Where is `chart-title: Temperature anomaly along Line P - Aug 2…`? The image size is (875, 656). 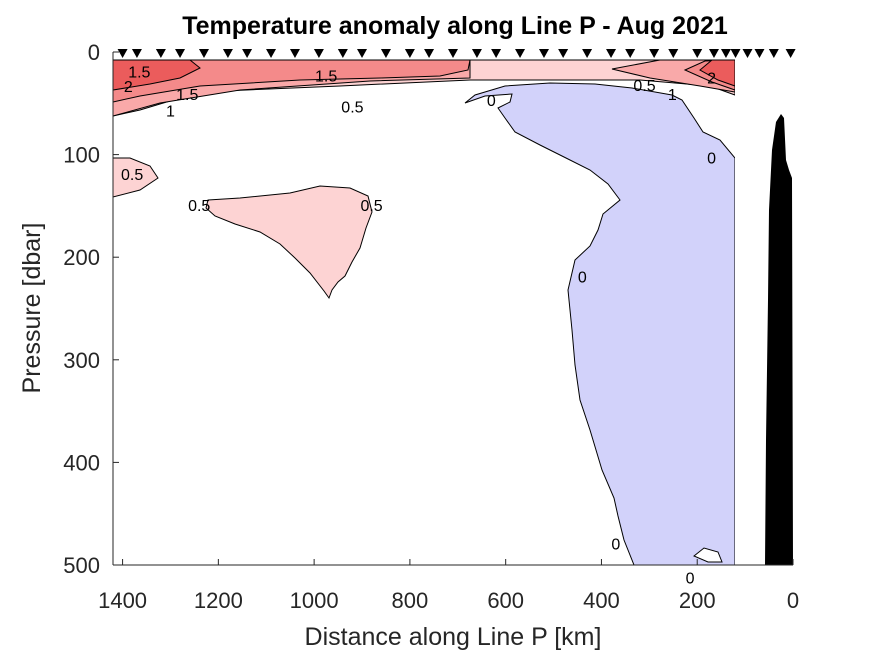
chart-title: Temperature anomaly along Line P - Aug 2… is located at coordinates (455, 26).